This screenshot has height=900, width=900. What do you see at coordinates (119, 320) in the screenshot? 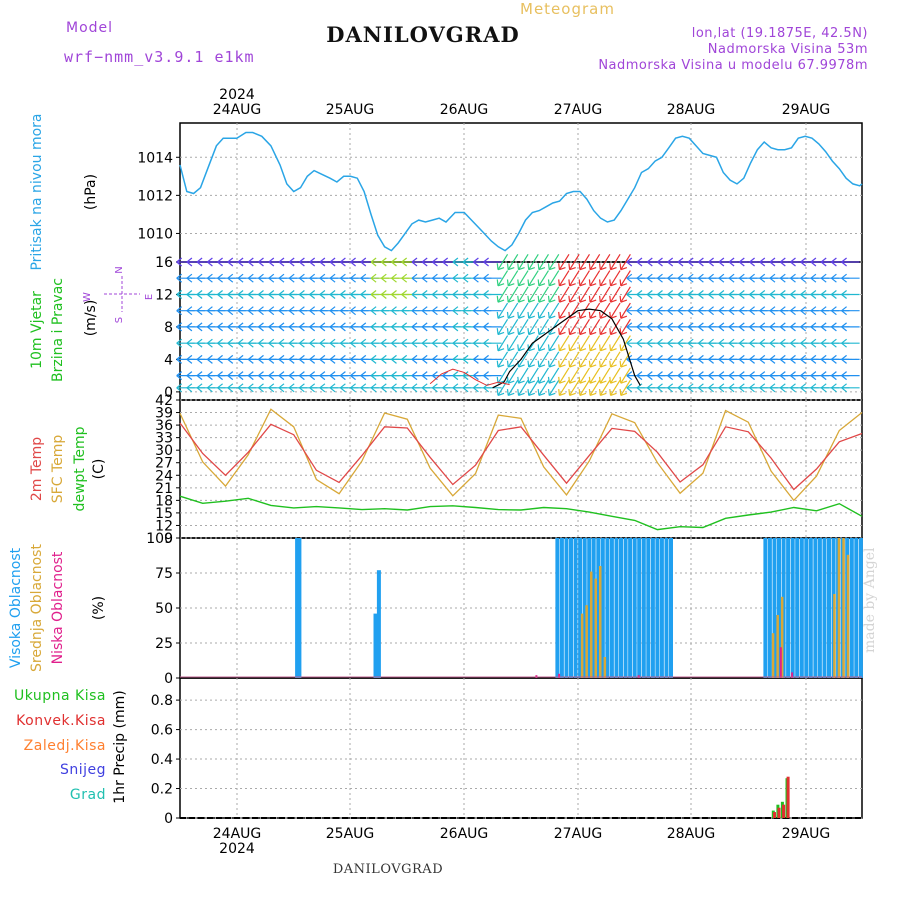
I see `compass-s: S` at bounding box center [119, 320].